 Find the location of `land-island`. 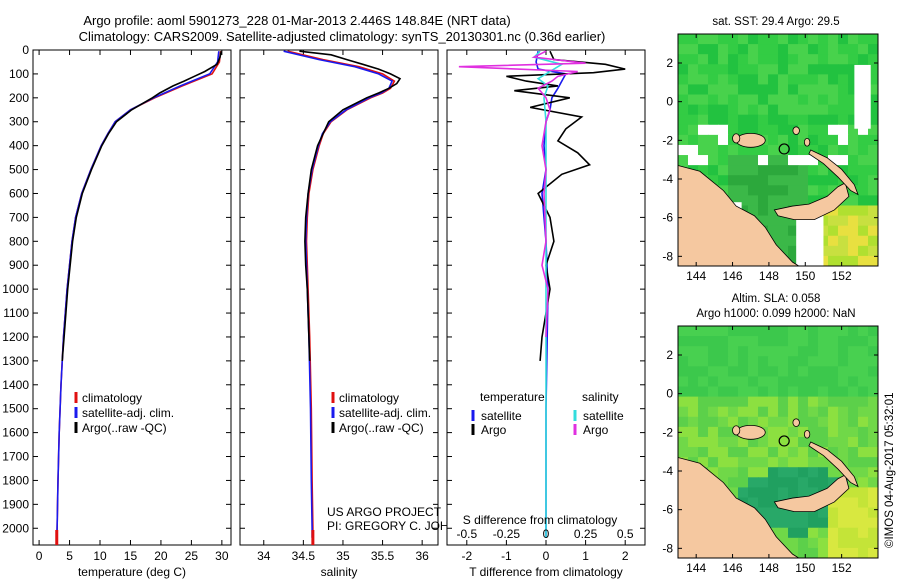

land-island is located at coordinates (796, 422).